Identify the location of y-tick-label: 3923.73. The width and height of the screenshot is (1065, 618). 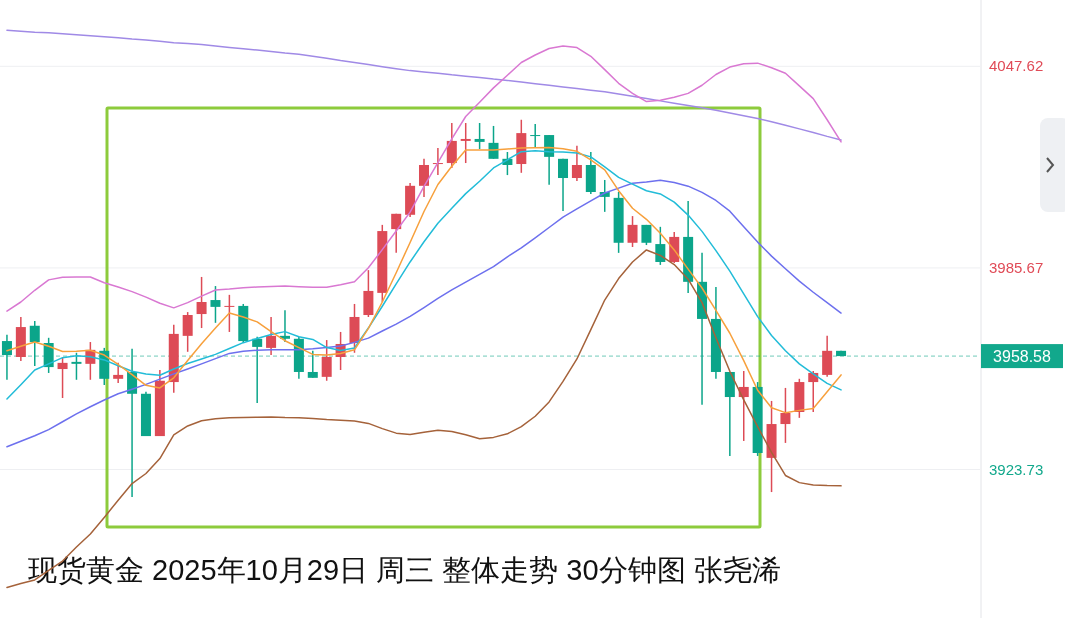
(1016, 469).